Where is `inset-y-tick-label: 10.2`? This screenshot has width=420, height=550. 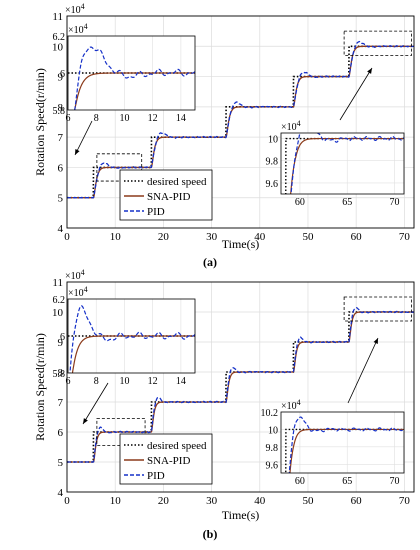 inset-y-tick-label: 10.2 is located at coordinates (270, 413).